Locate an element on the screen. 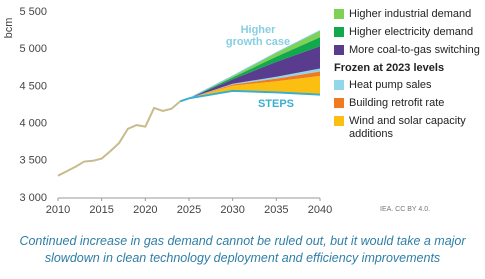 Image resolution: width=485 pixels, height=279 pixels. legend-item: Wind and solar capacity additions is located at coordinates (409, 128).